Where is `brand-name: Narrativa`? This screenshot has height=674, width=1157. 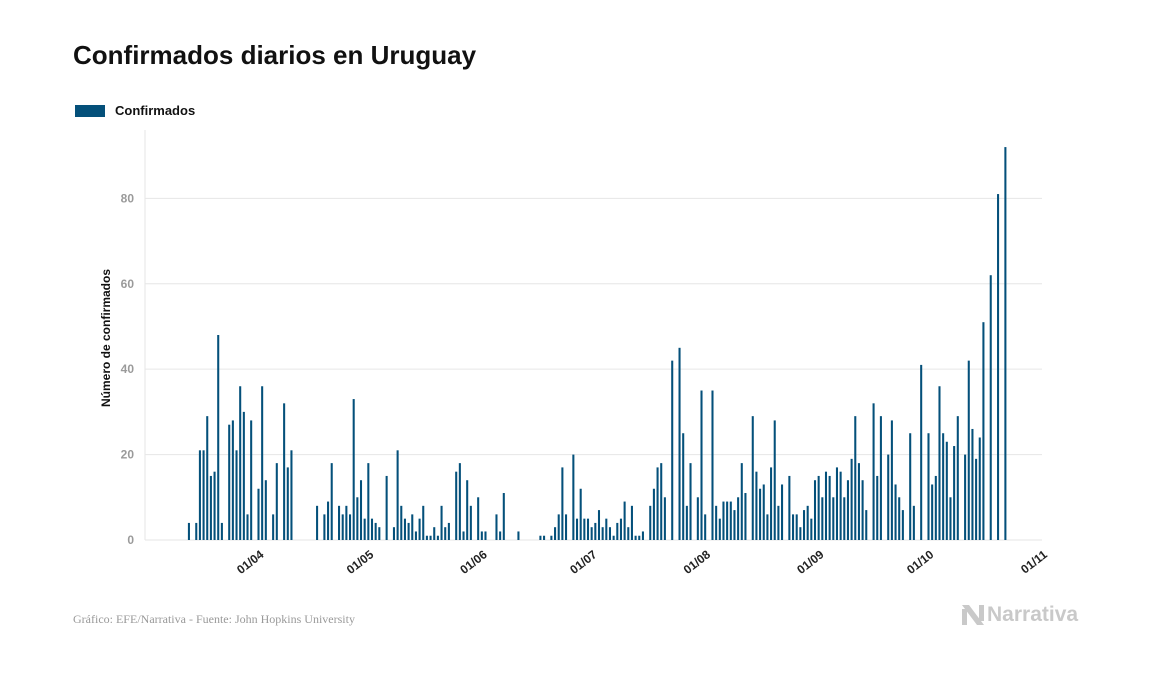
brand-name: Narrativa is located at coordinates (1033, 614).